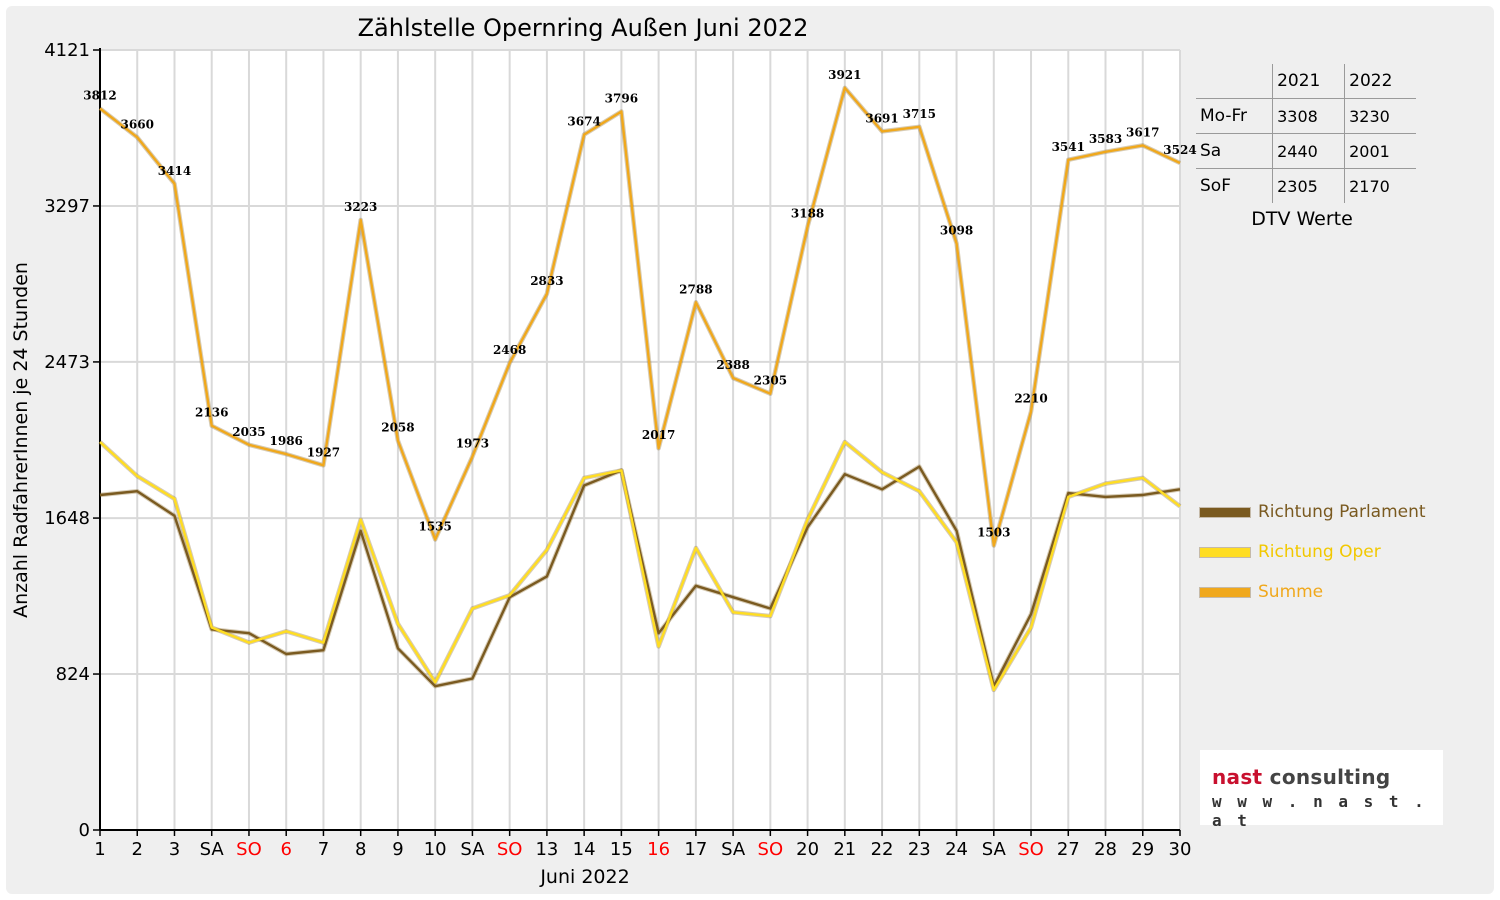  I want to click on logo-brand-part1: nast, so click(1237, 777).